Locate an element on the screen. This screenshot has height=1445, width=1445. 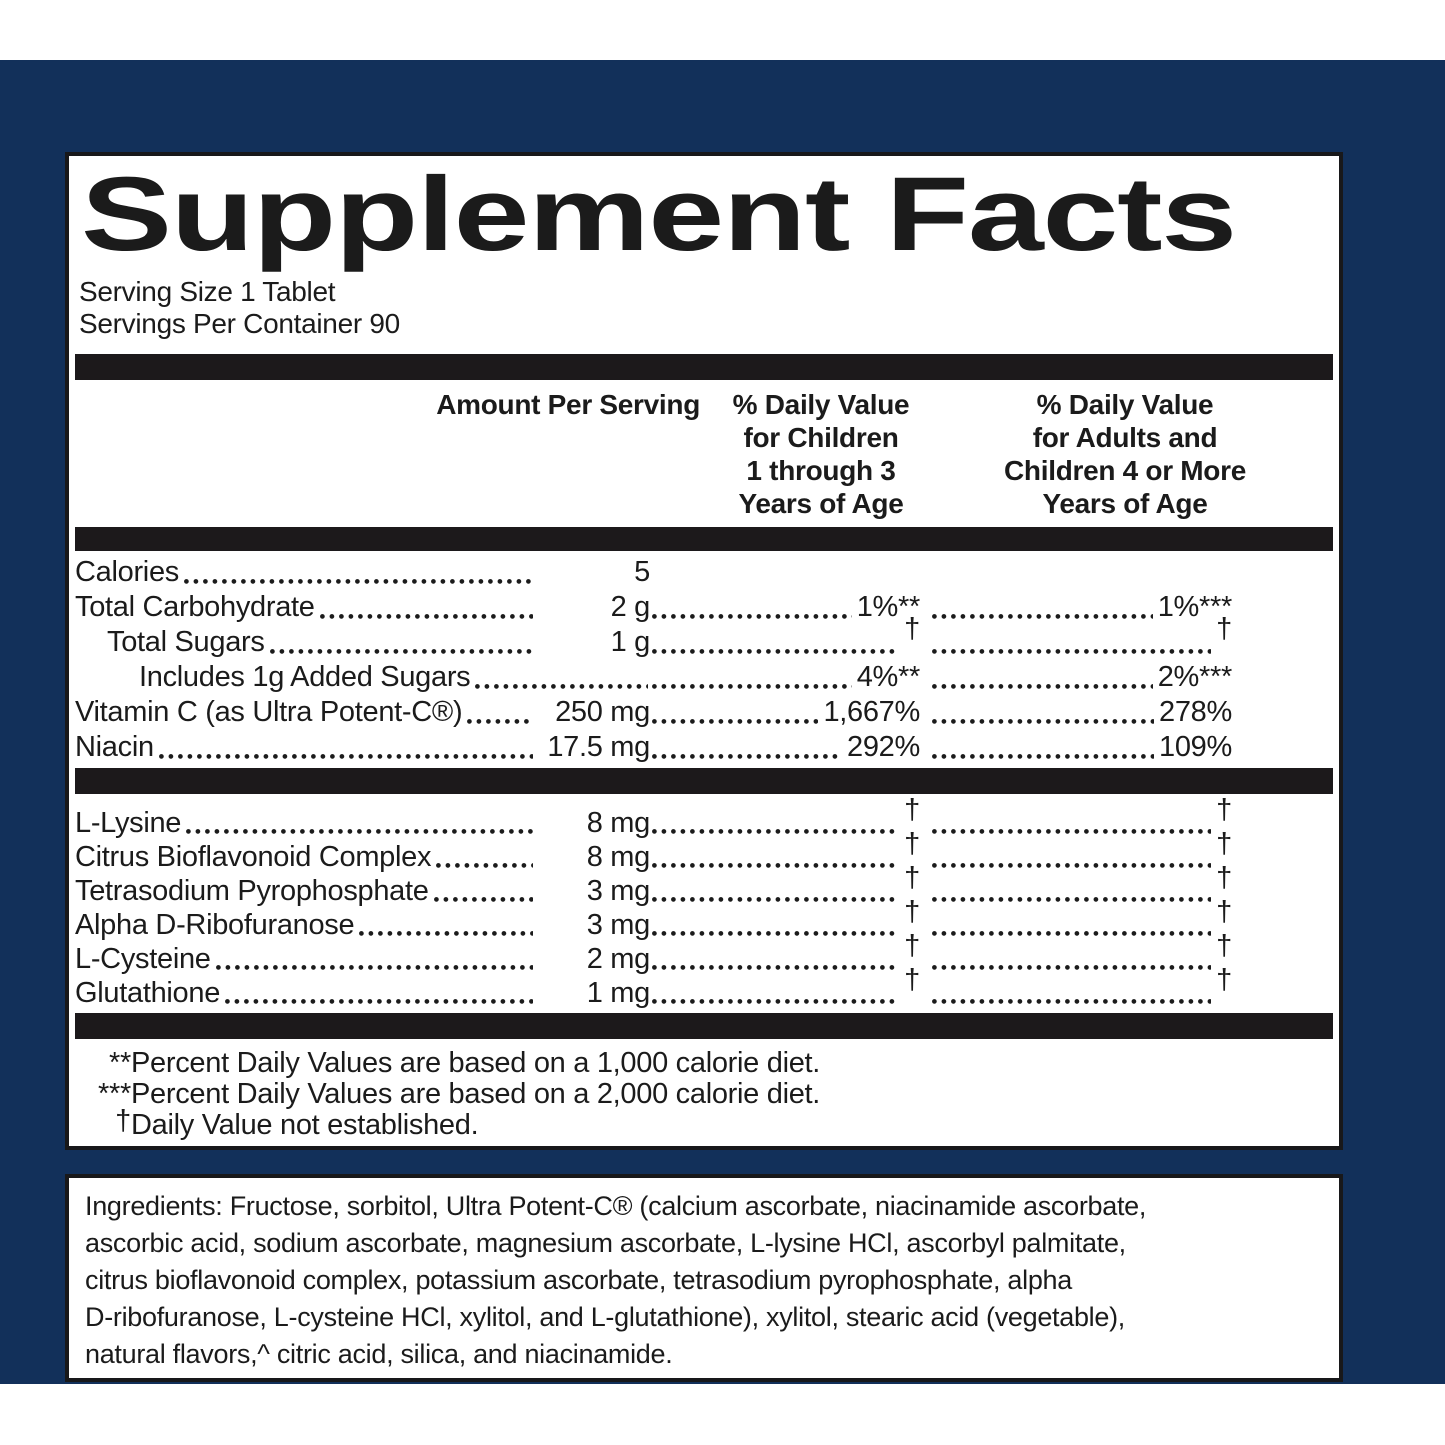
nutrient-name: Tetrasodium Pyrophosphate is located at coordinates (252, 891).